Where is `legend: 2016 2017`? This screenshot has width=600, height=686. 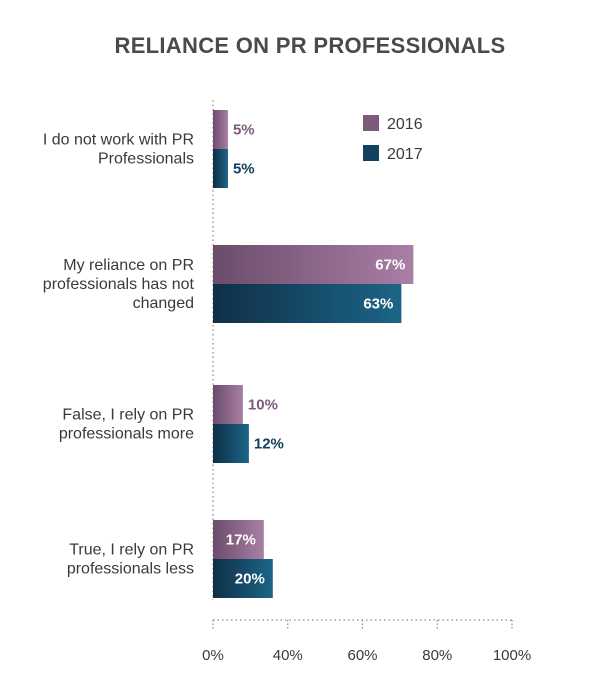
legend: 2016 2017 is located at coordinates (393, 139).